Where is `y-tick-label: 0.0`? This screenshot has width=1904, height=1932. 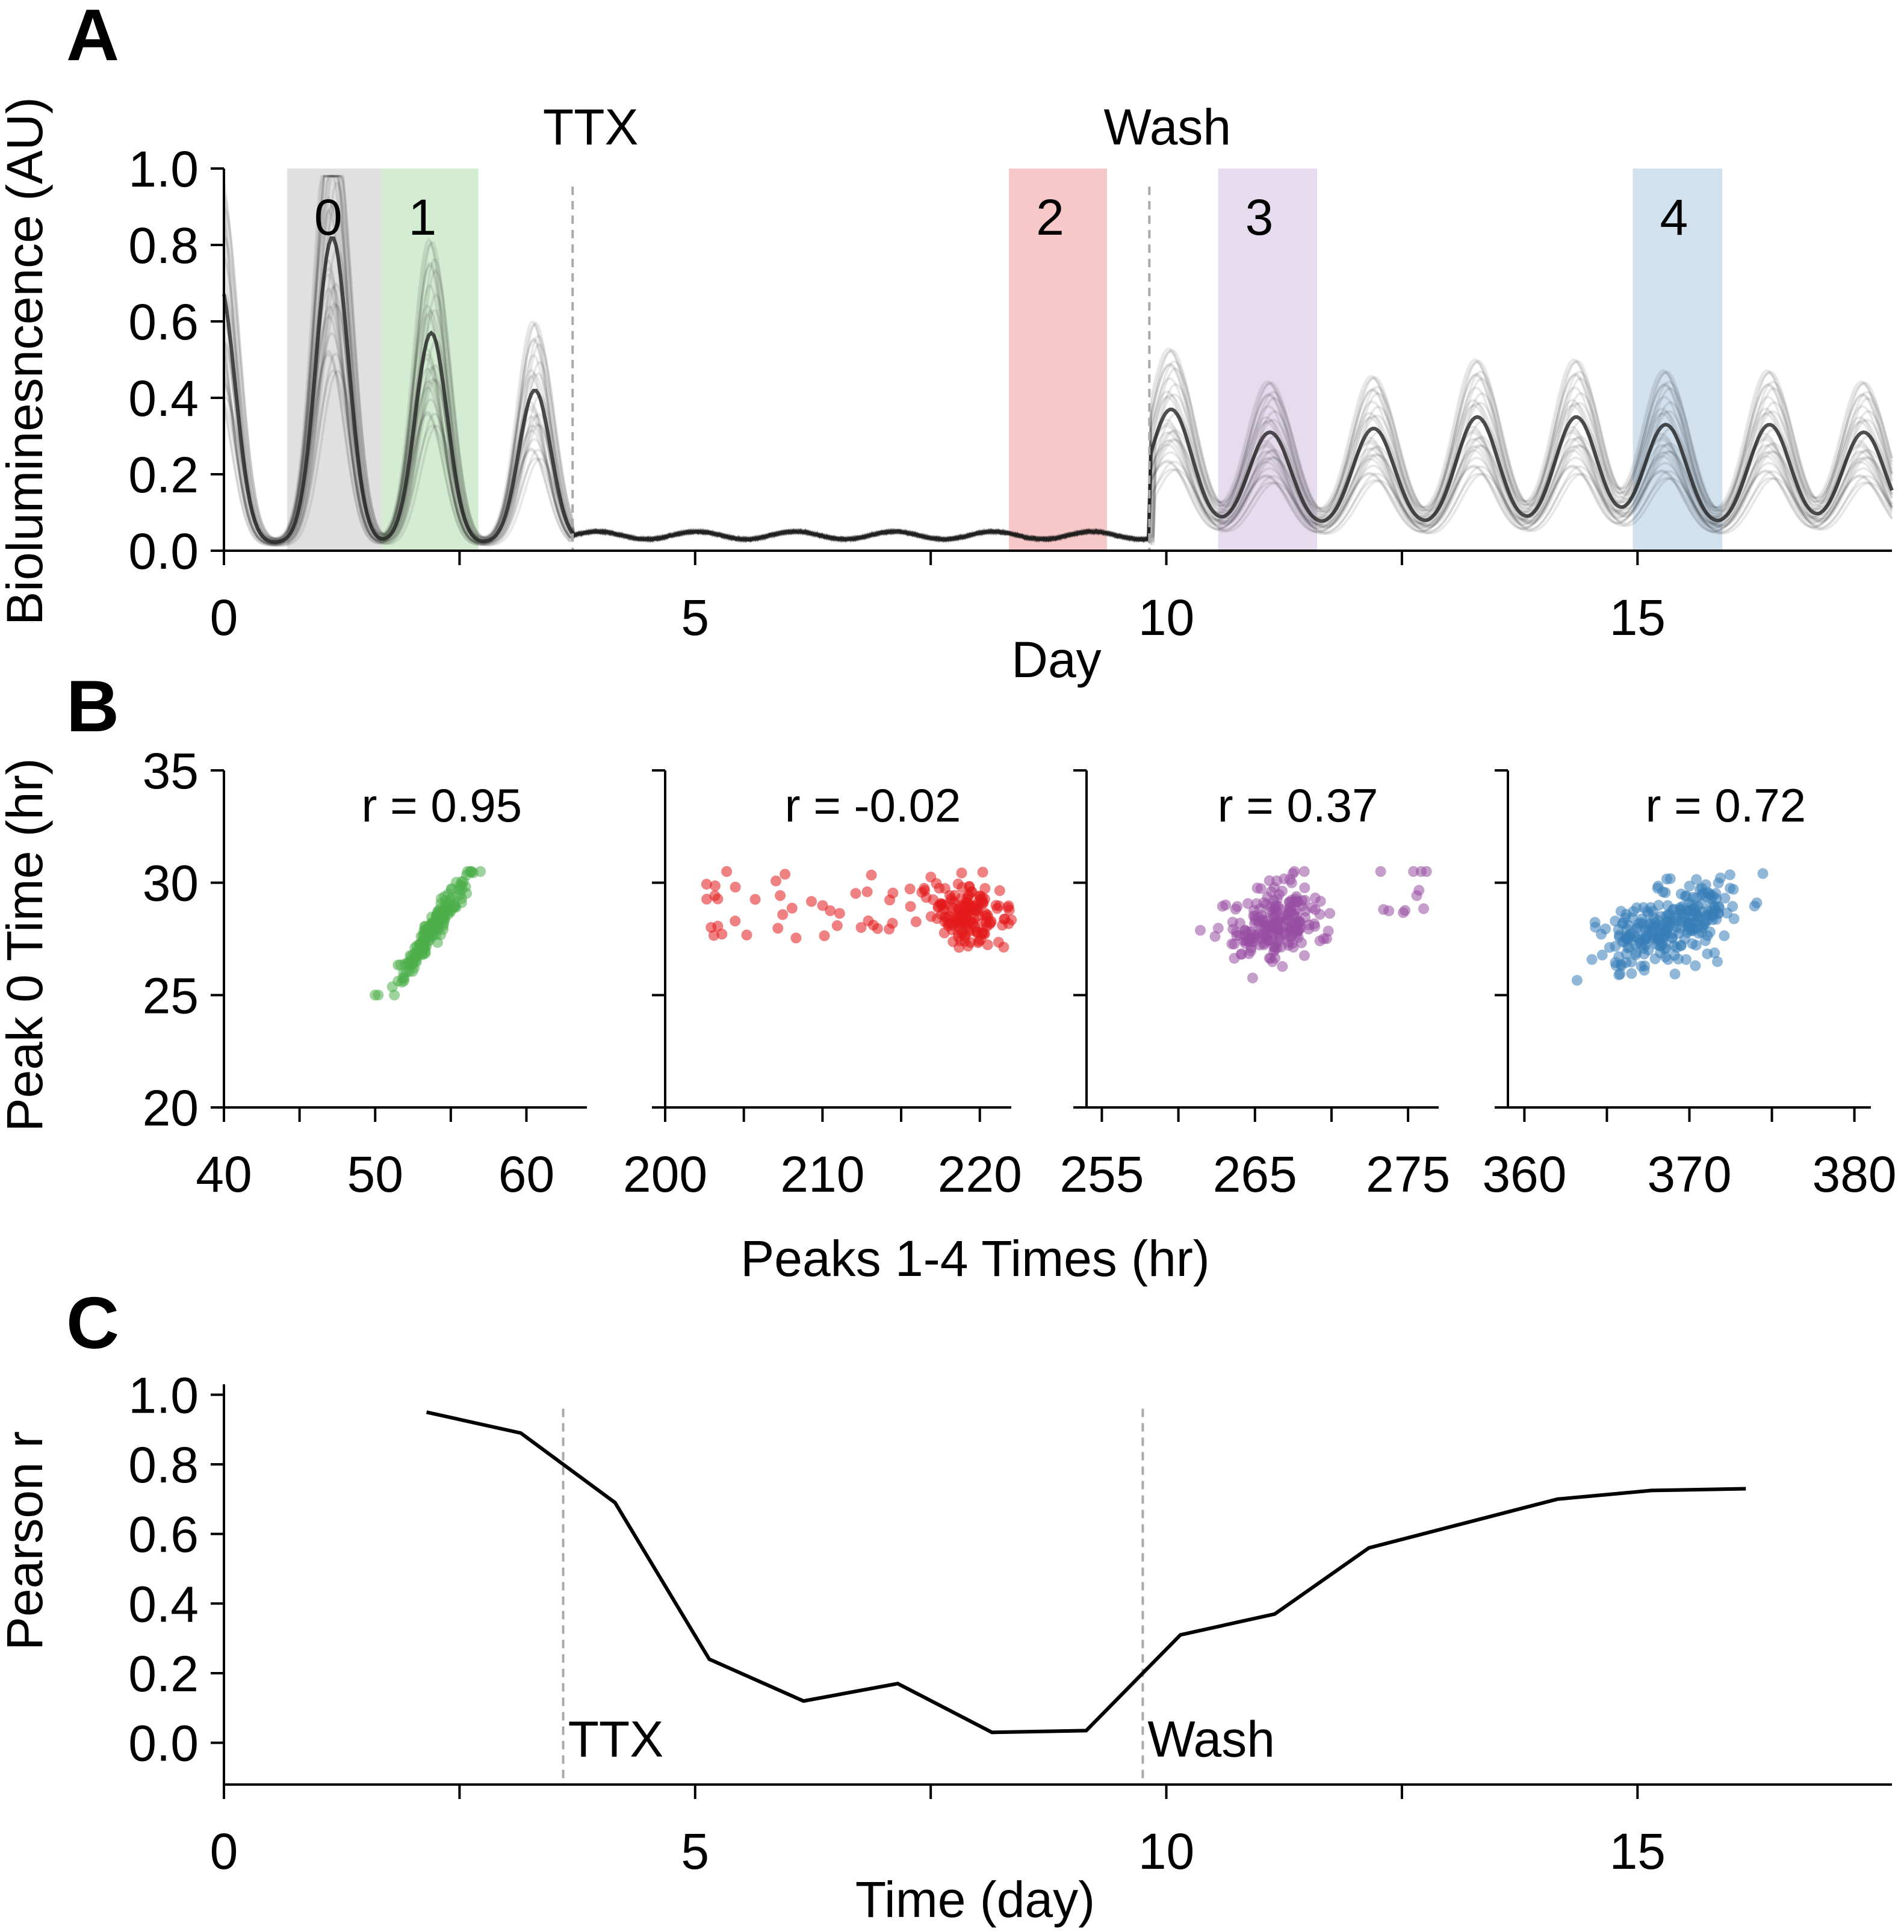
y-tick-label: 0.0 is located at coordinates (163, 551).